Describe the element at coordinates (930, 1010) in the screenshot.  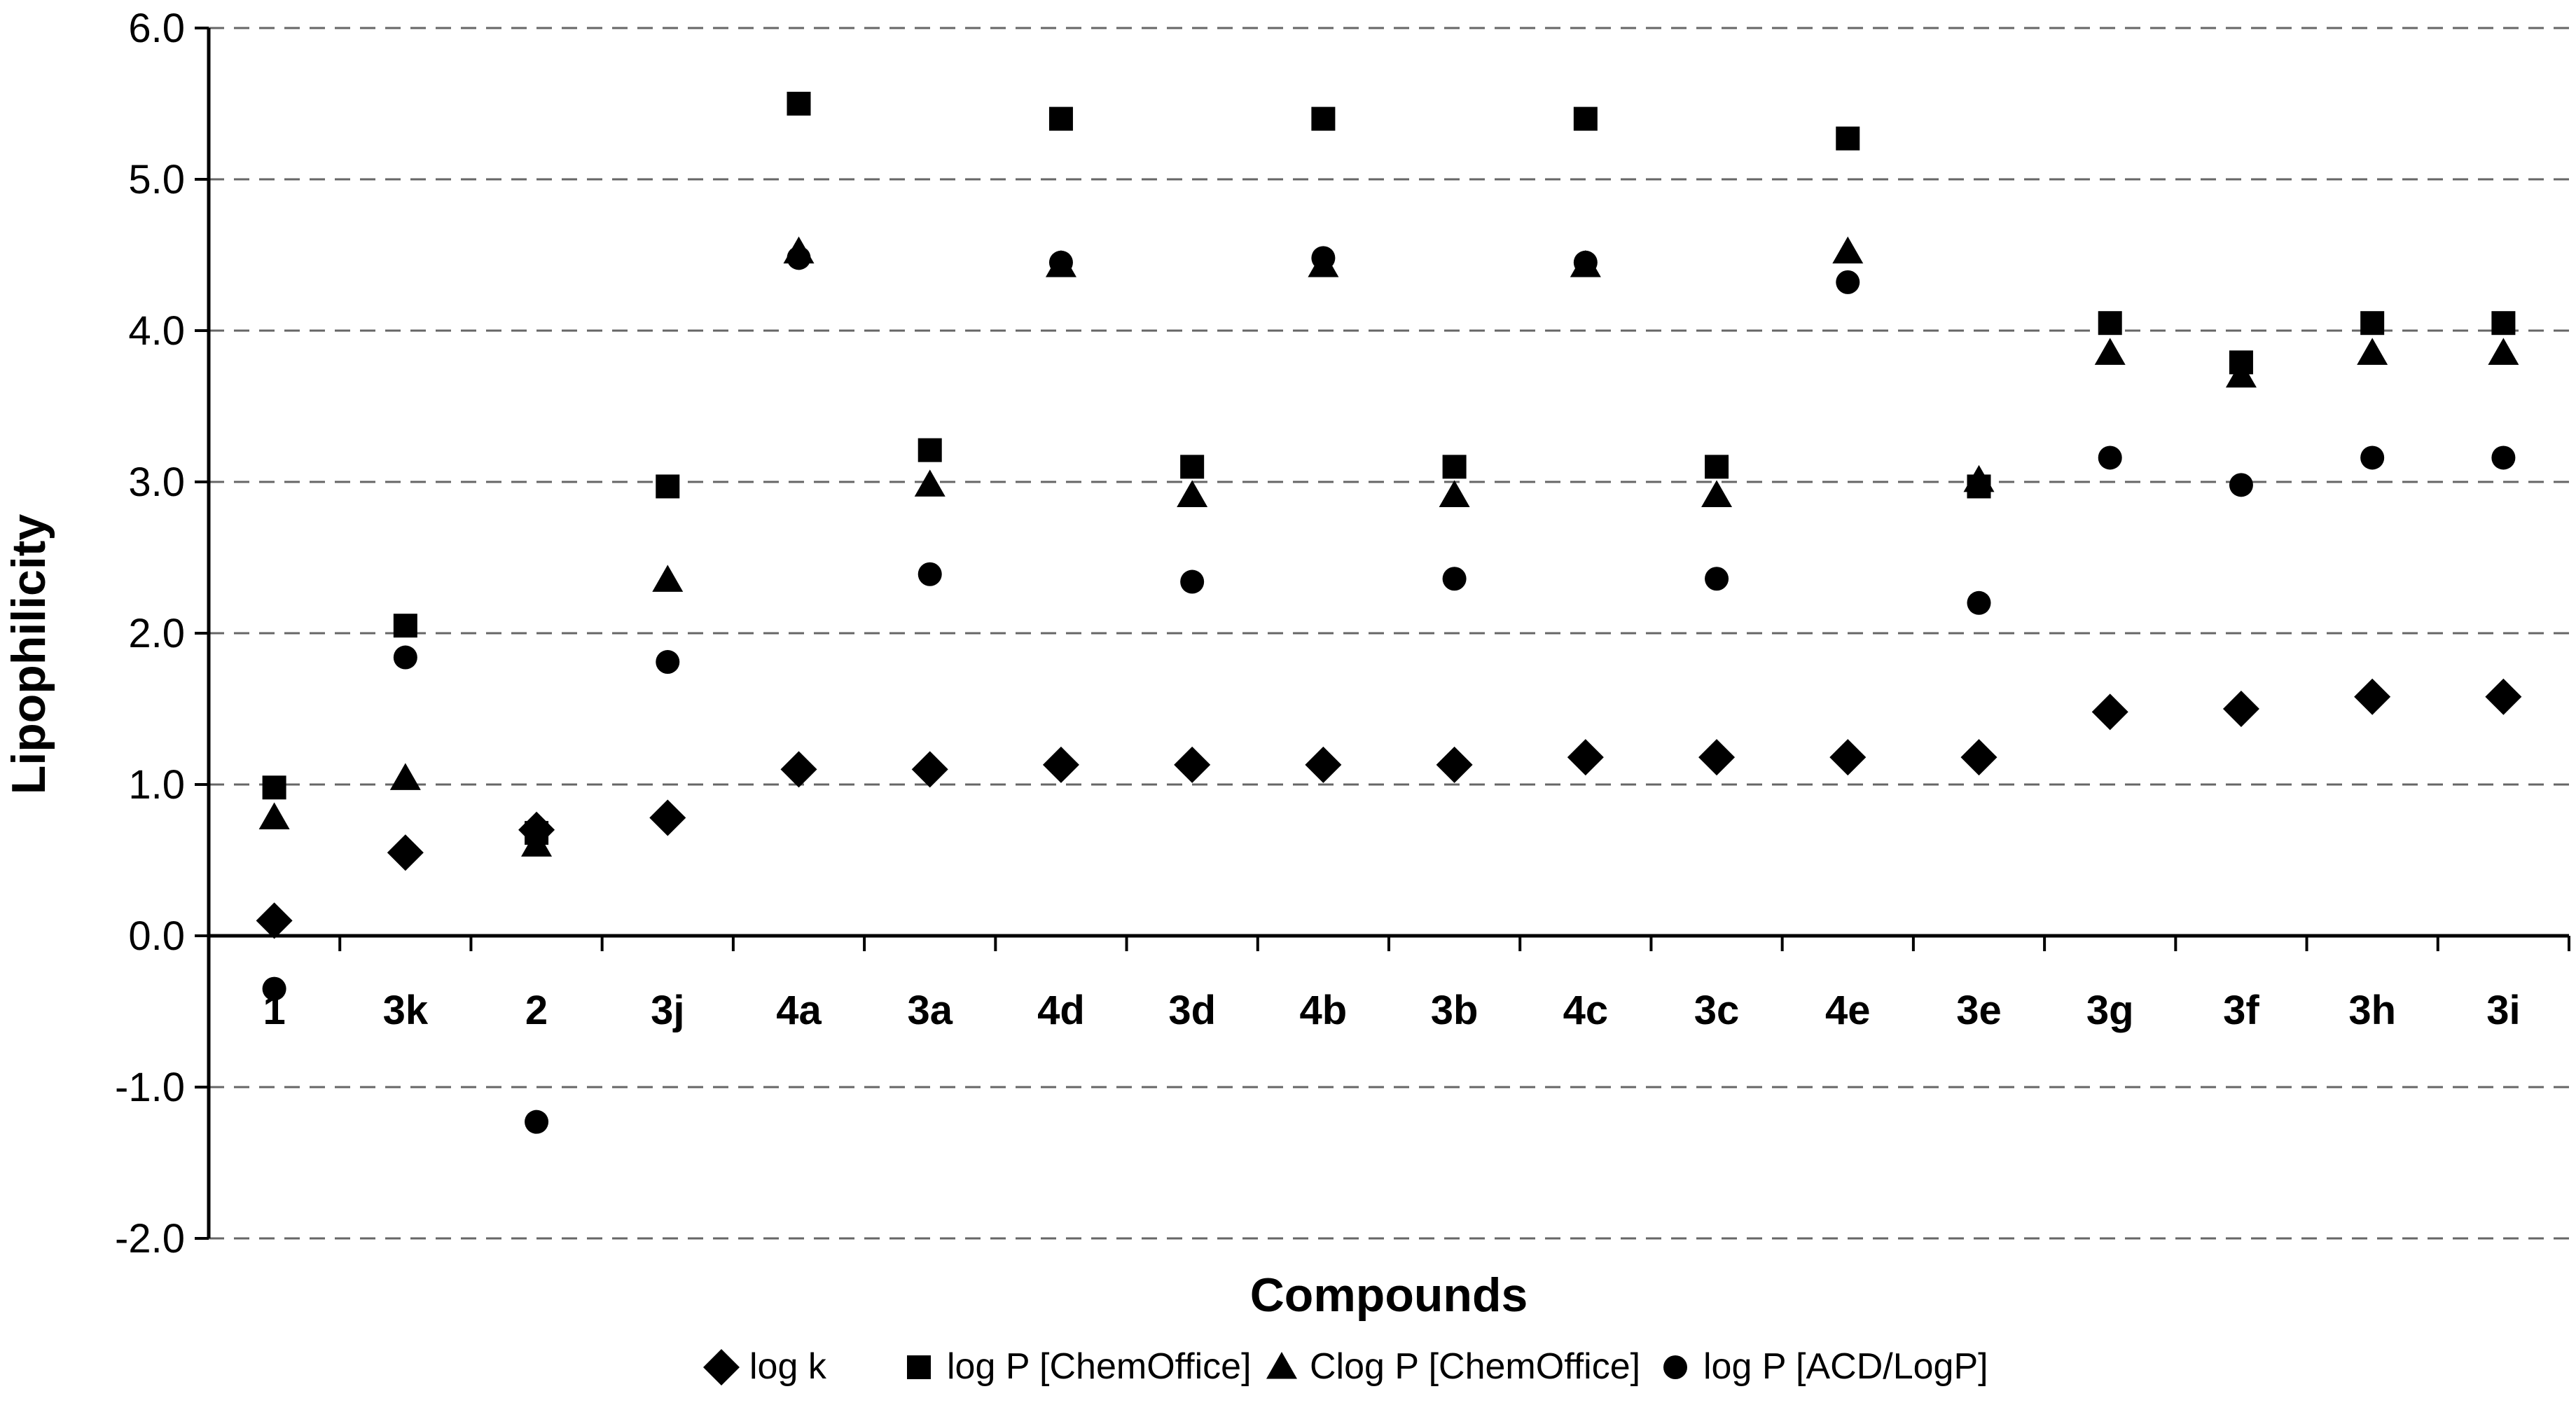
I see `x-tick-label: 3a` at that location.